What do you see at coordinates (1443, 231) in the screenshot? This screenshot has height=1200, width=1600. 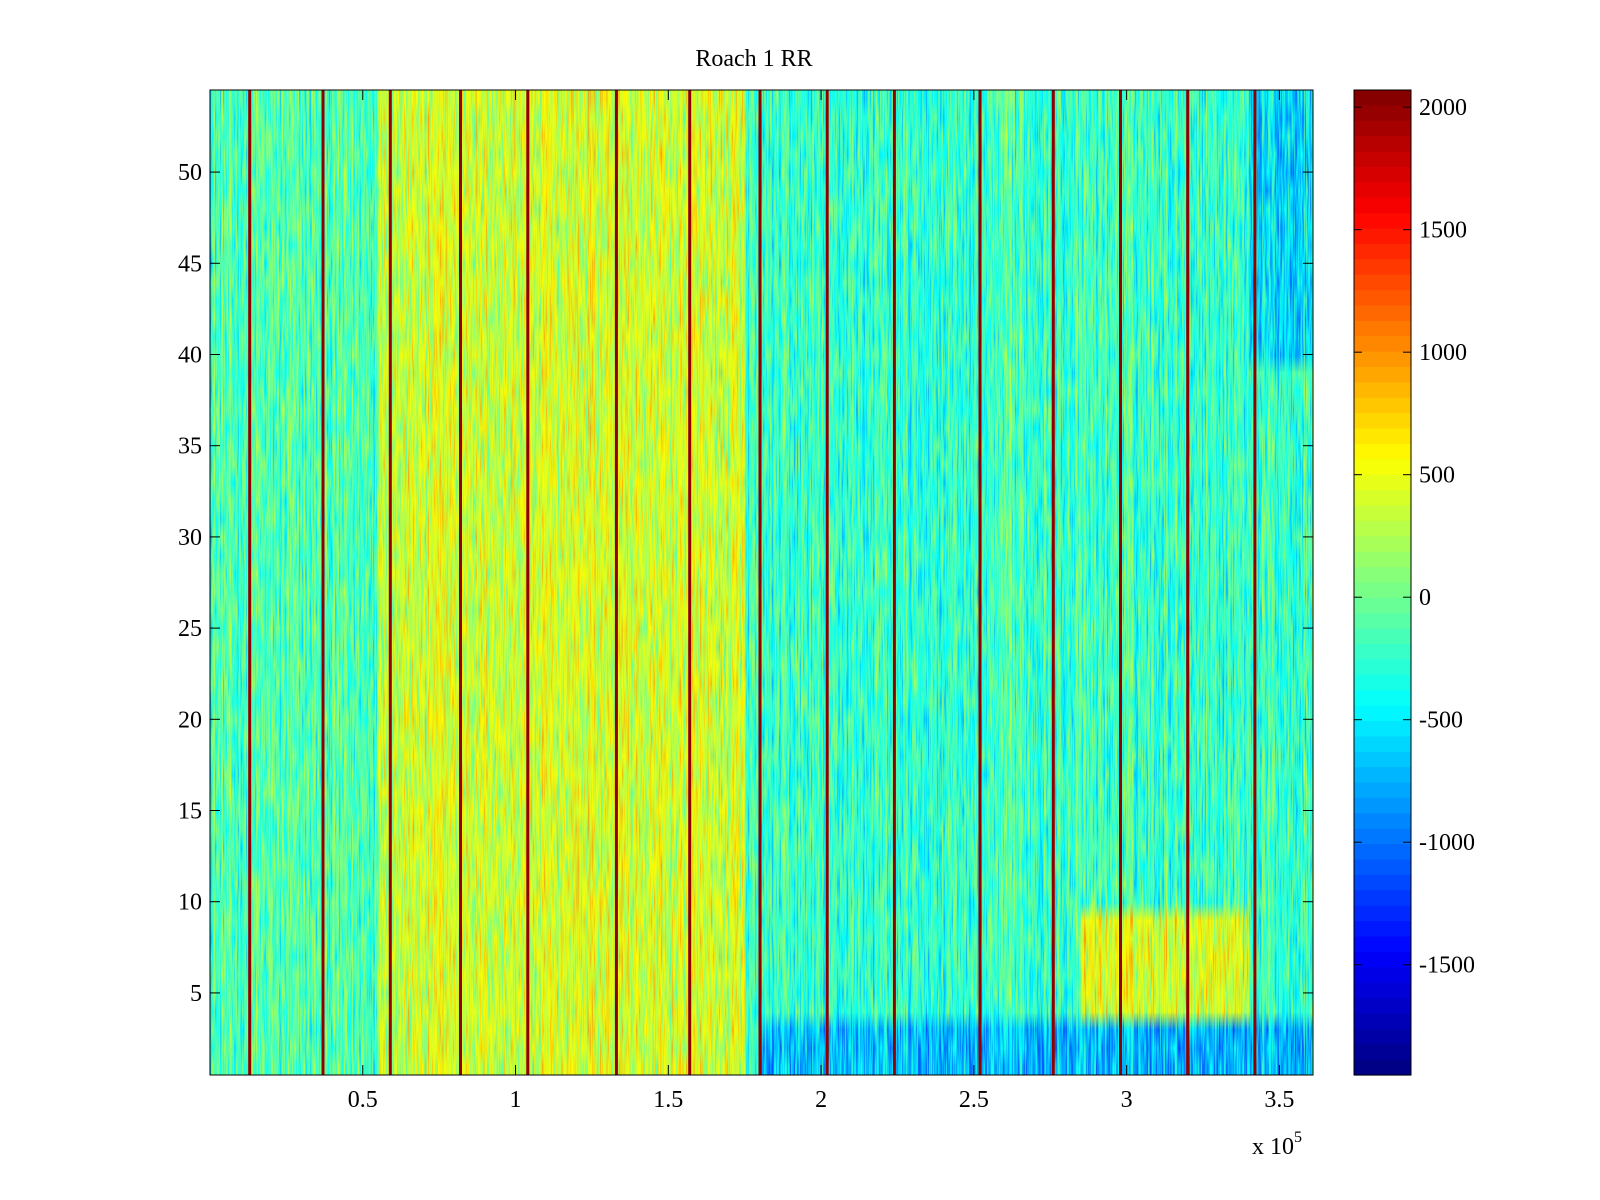 I see `colorbar-tick-label: 1500` at bounding box center [1443, 231].